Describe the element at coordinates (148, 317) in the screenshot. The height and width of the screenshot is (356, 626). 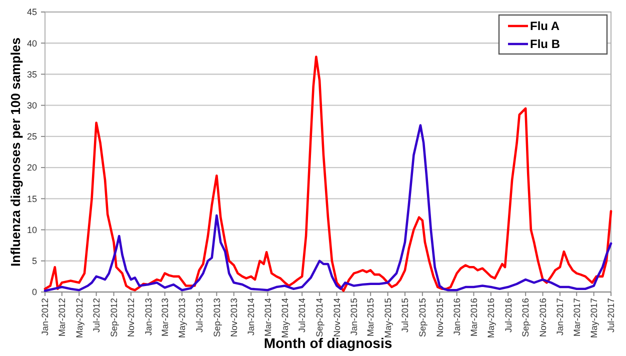
I see `x-tick-label: Jan-2013` at that location.